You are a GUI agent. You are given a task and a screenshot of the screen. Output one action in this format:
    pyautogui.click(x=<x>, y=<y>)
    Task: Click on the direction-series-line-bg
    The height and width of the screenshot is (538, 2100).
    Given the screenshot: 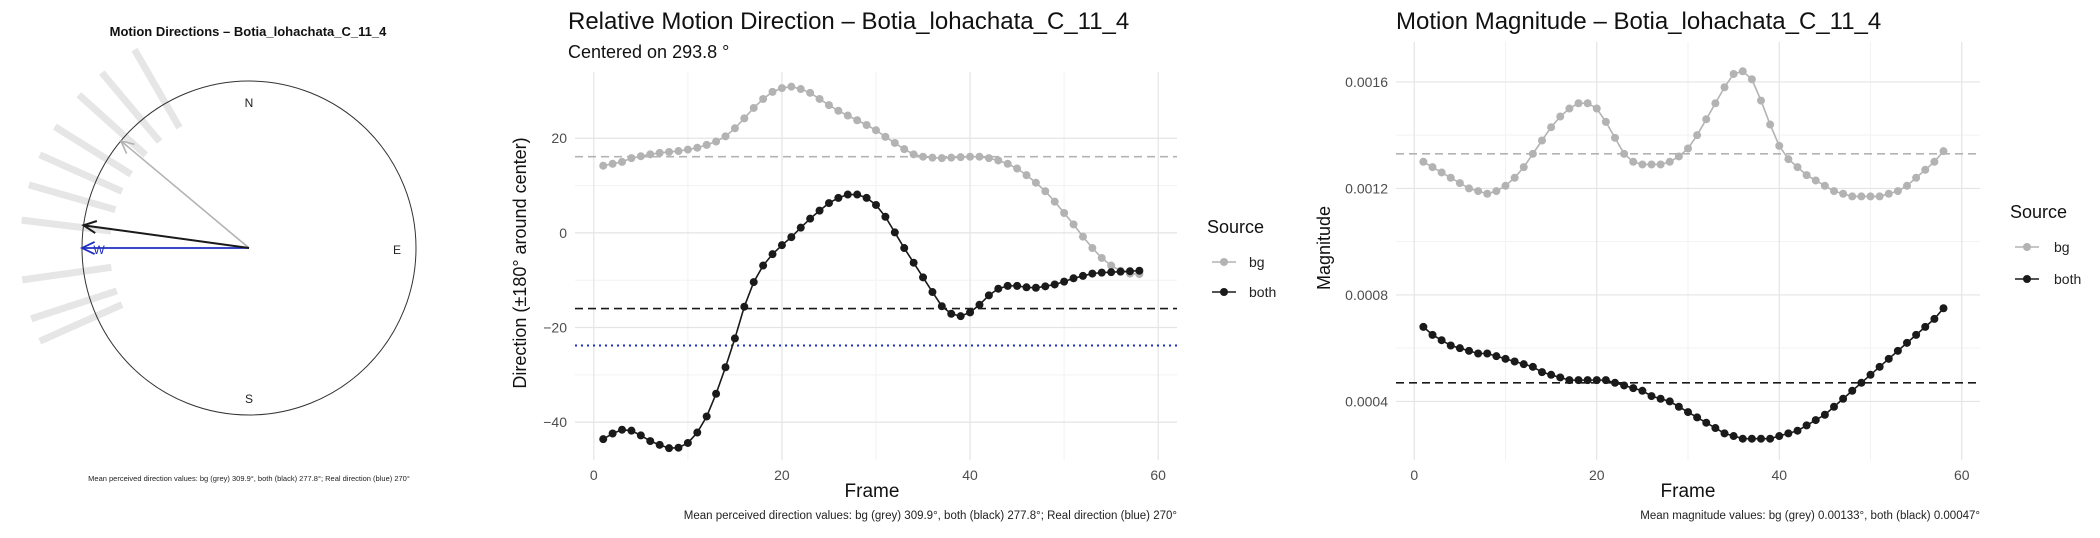 What is the action you would take?
    pyautogui.click(x=871, y=180)
    